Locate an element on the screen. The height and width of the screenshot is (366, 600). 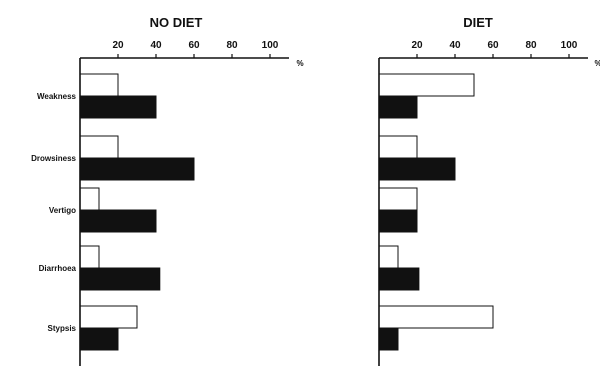
x-unit-label-no-diet: % is located at coordinates (299, 63).